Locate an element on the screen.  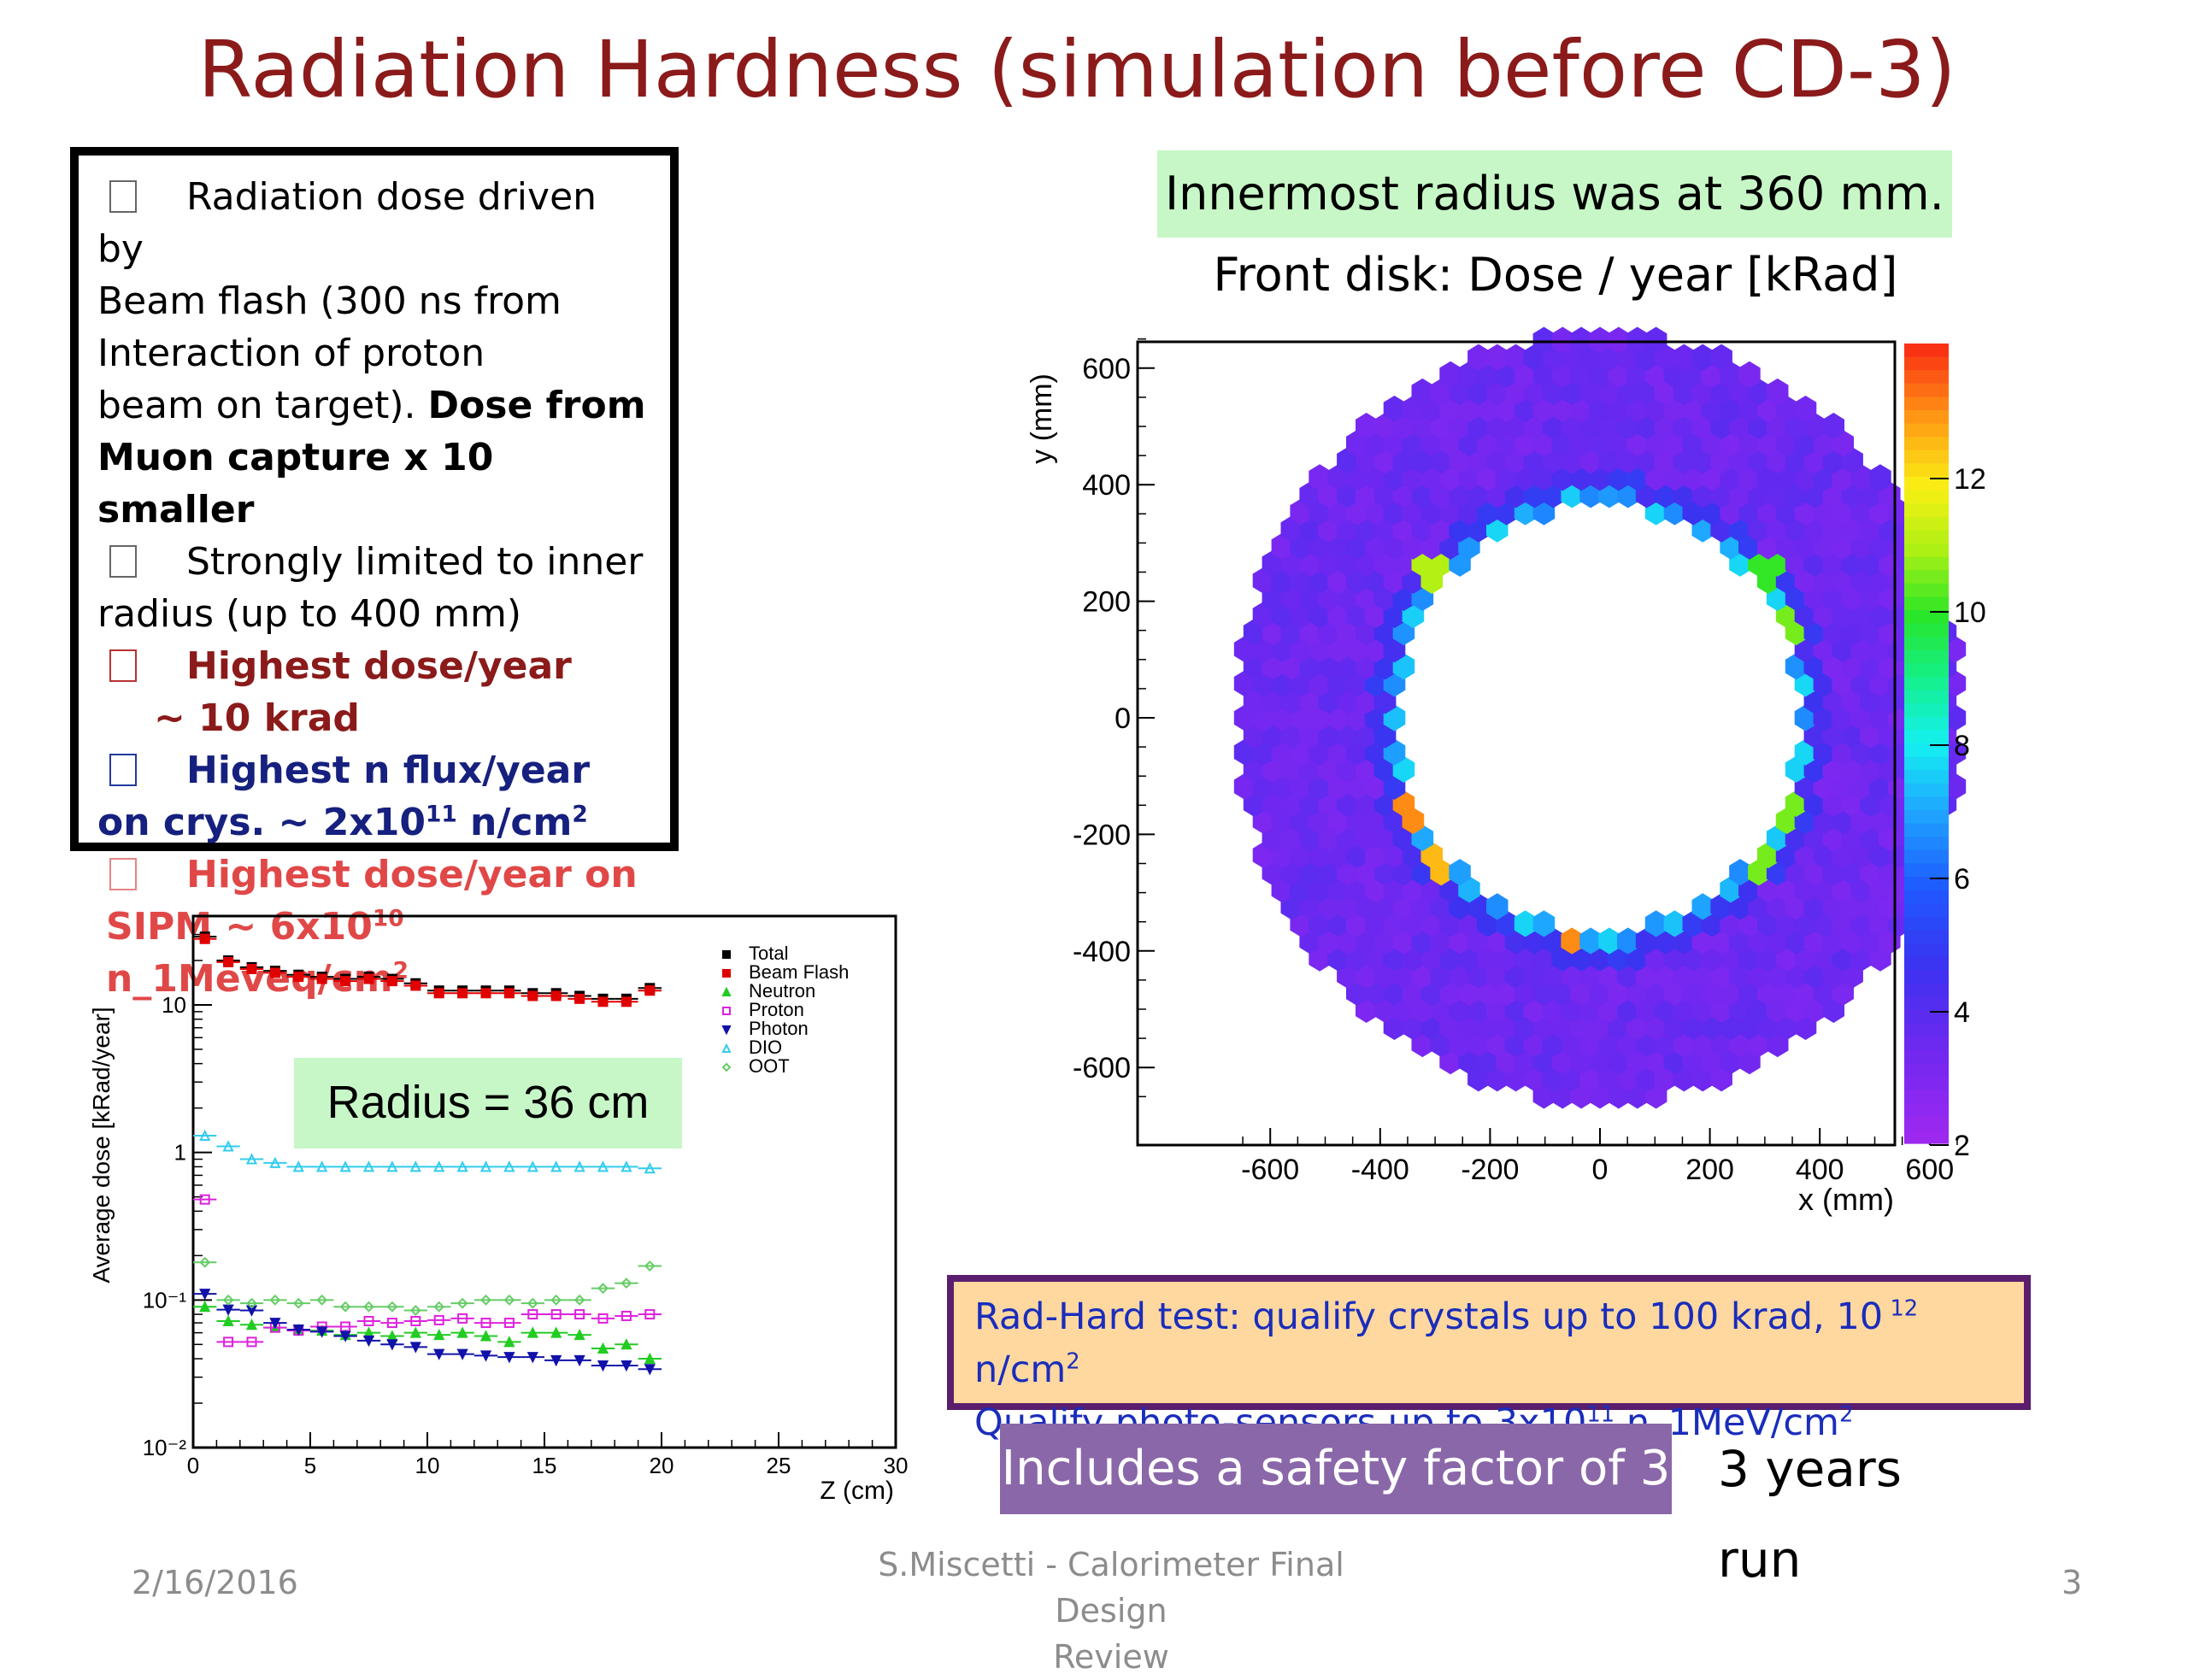
bullet-line: beam on target). Dose from is located at coordinates (374, 405).